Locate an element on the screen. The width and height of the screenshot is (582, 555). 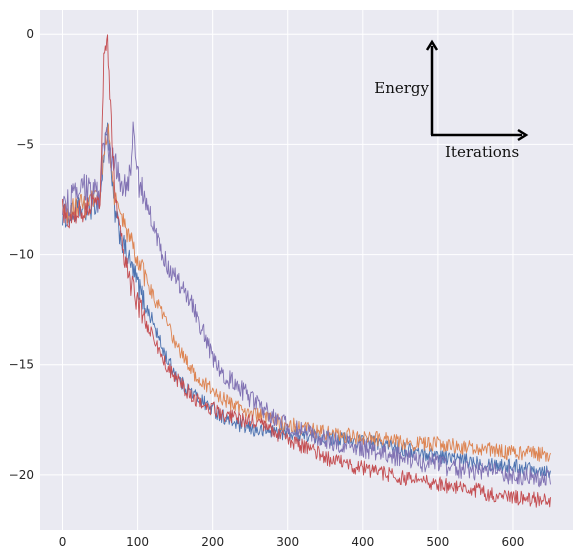
y-tick-label: −15 is located at coordinates (21, 365).